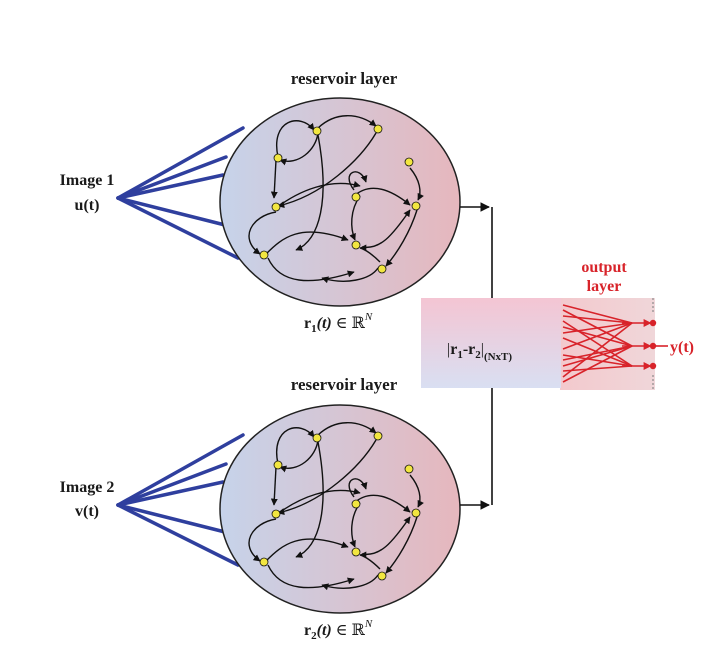  I want to click on r1-sub: 1, so click(460, 355).